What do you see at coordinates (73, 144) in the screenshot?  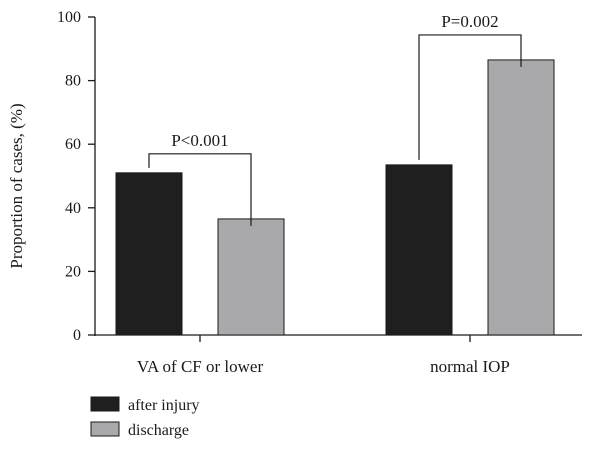 I see `y-tick-label: 60` at bounding box center [73, 144].